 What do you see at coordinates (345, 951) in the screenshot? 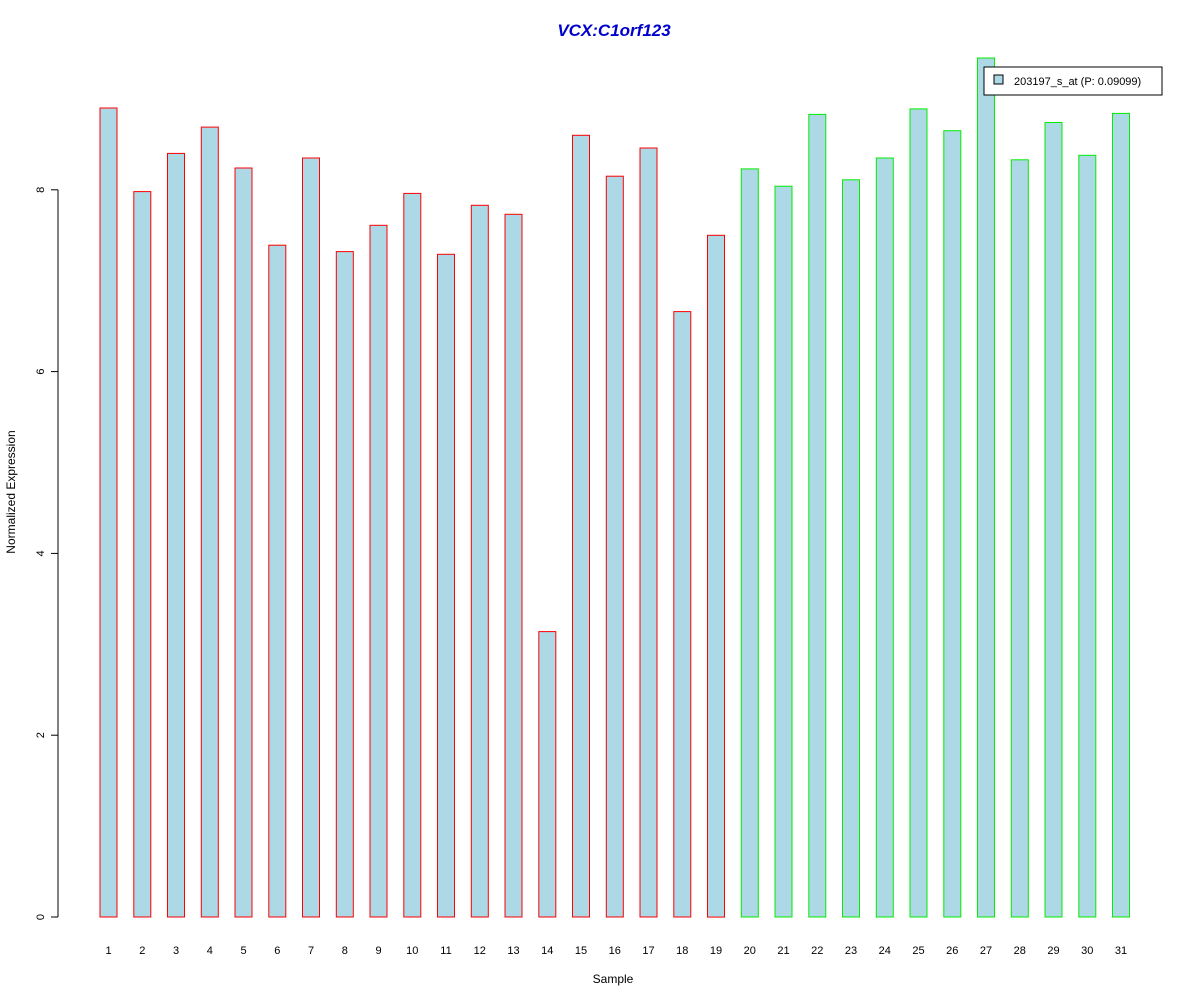
I see `x-tick-label-8: 8` at bounding box center [345, 951].